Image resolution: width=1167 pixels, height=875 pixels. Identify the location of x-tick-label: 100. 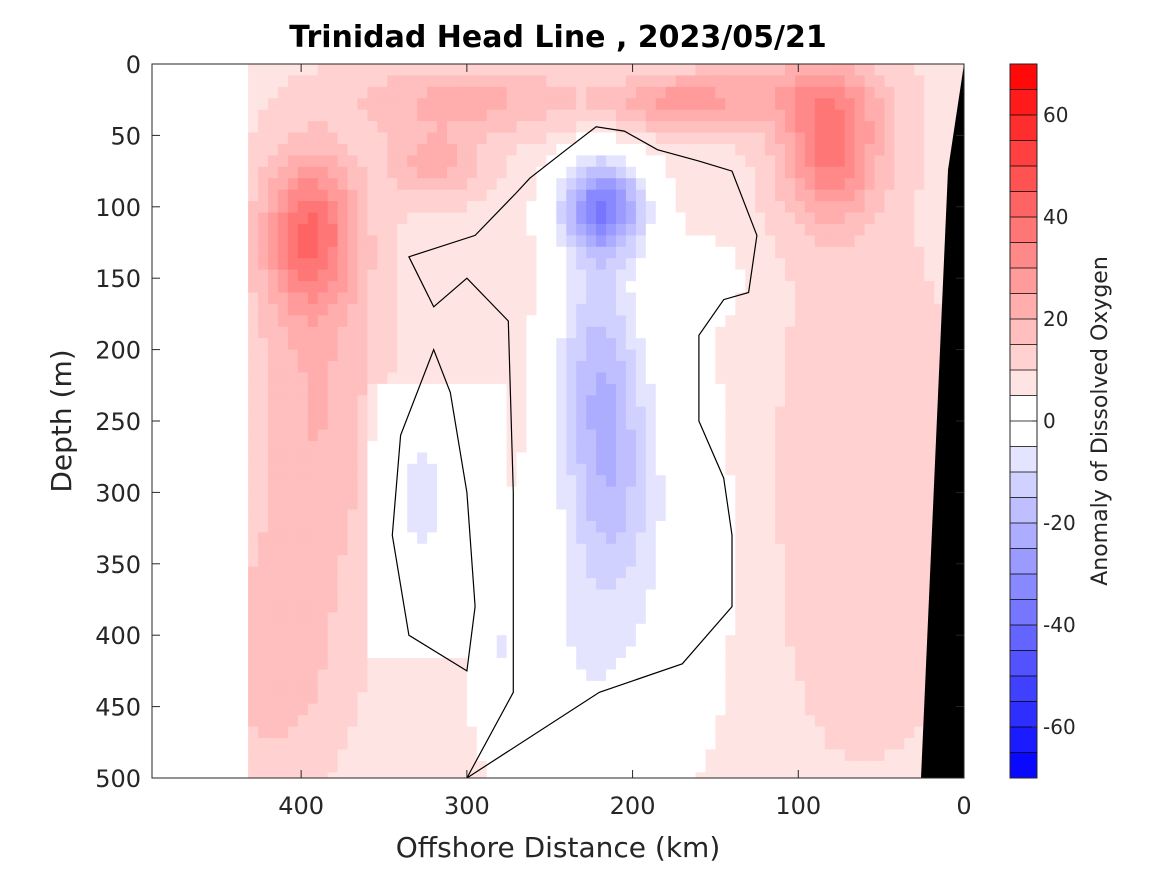
(798, 806).